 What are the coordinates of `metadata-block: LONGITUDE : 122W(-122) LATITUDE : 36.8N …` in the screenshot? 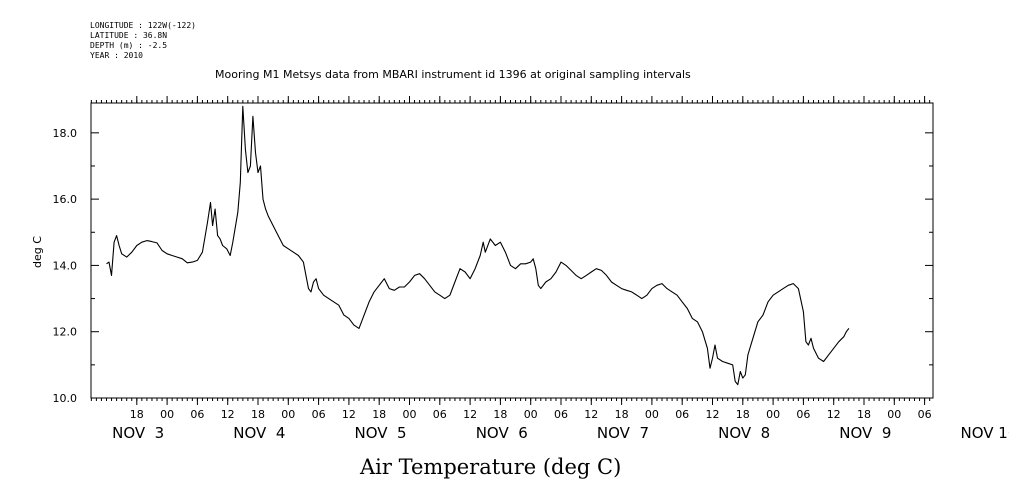 It's located at (143, 41).